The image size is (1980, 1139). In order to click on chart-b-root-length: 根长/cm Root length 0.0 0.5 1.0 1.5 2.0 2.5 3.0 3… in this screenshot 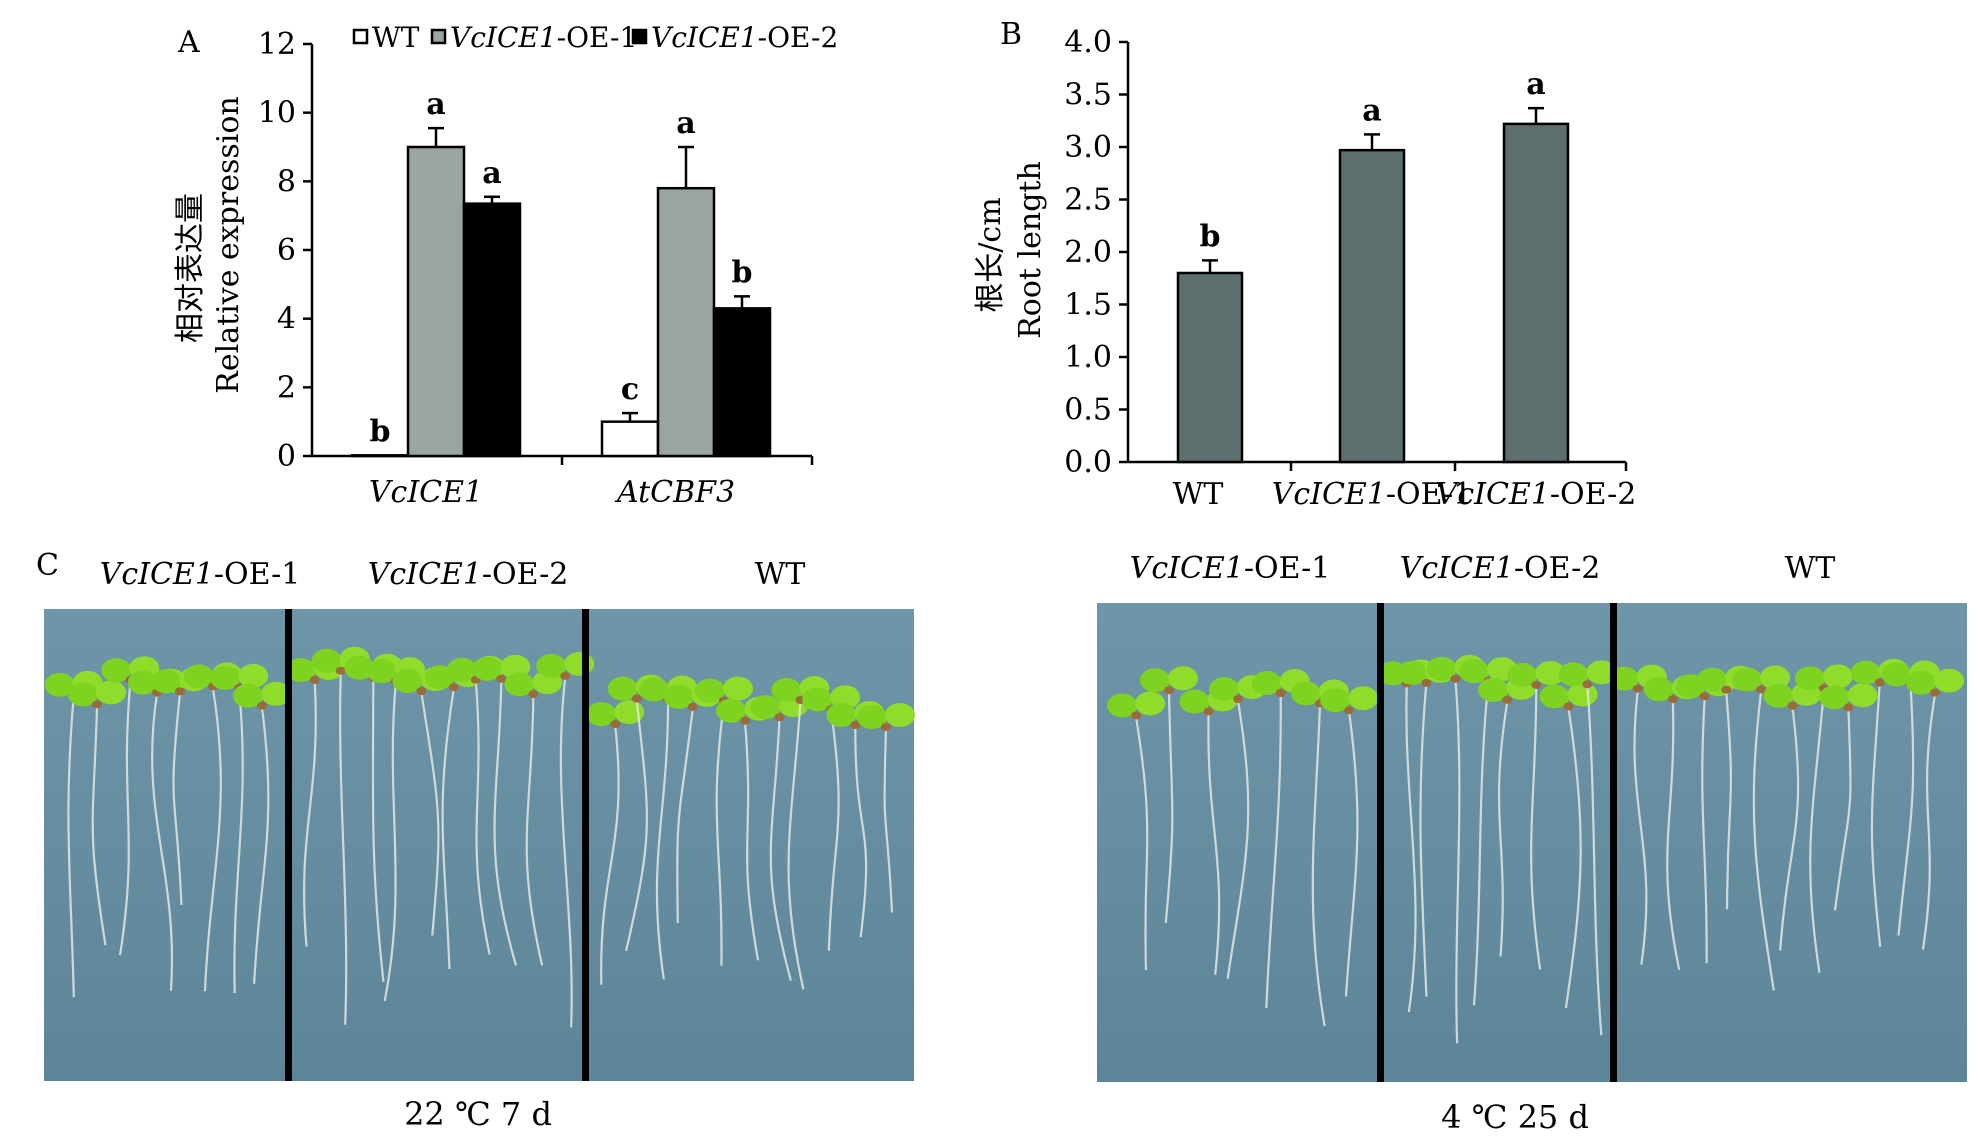, I will do `click(1304, 268)`.